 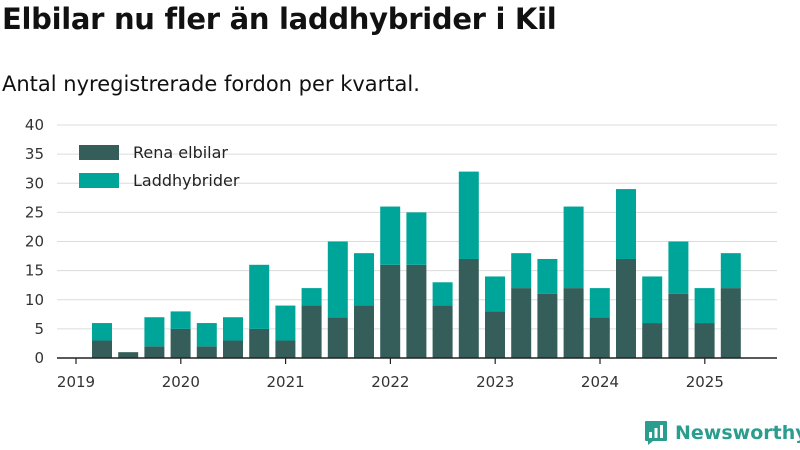 I want to click on x-tick-label: 2019, so click(x=76, y=382).